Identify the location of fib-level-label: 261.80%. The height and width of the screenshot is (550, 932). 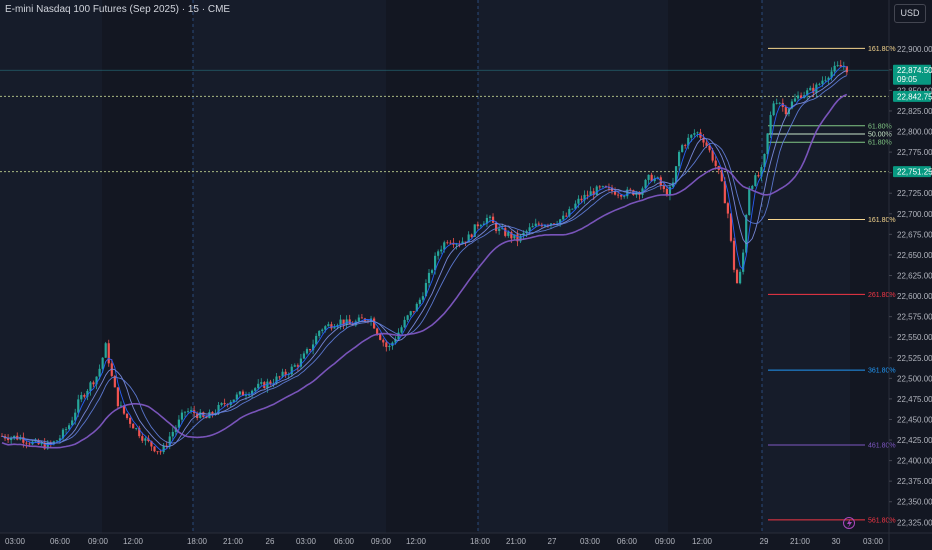
(882, 295).